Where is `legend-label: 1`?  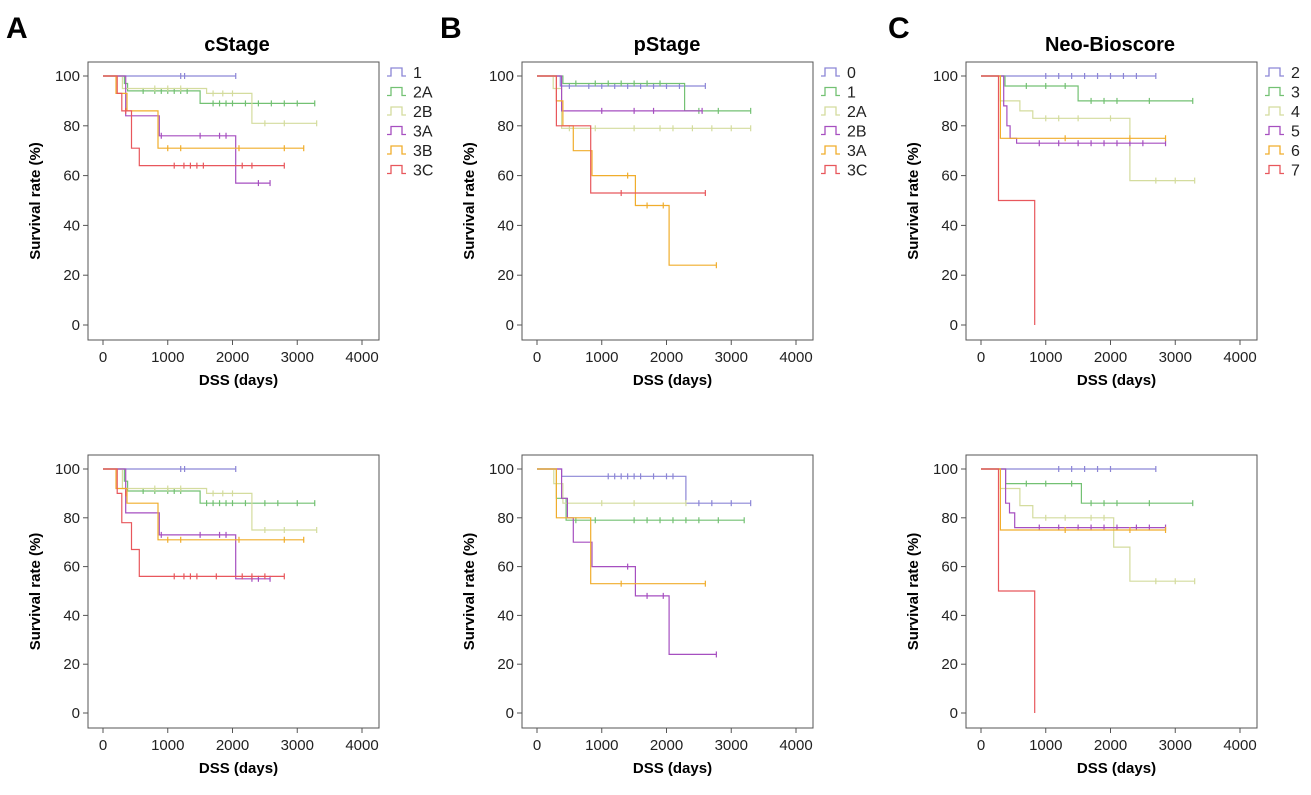
legend-label: 1 is located at coordinates (851, 93).